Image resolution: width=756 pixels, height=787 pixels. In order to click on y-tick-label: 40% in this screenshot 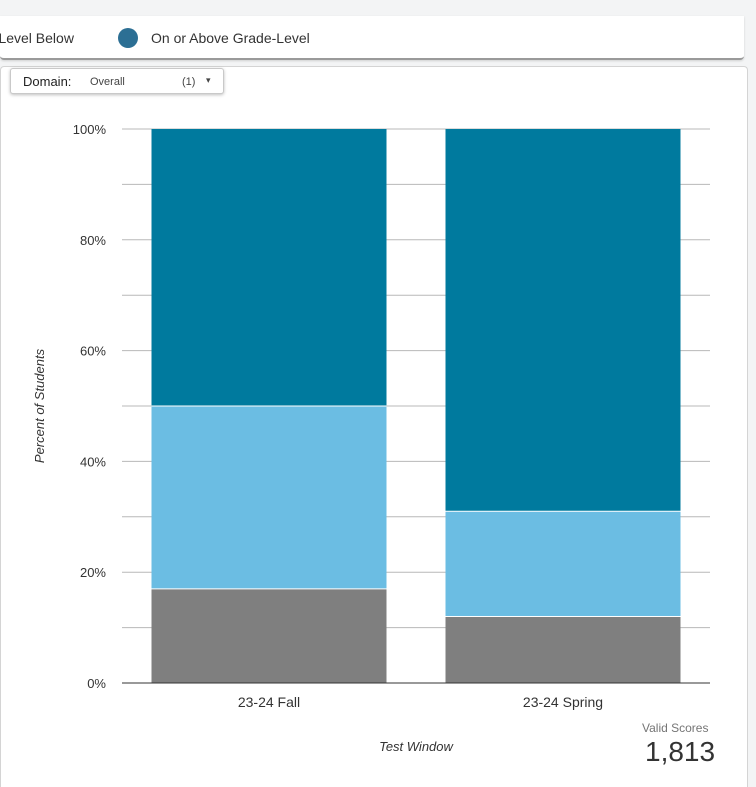, I will do `click(93, 461)`.